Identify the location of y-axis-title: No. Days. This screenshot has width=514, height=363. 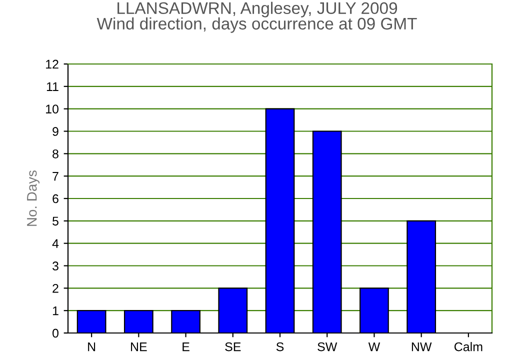
(33, 198).